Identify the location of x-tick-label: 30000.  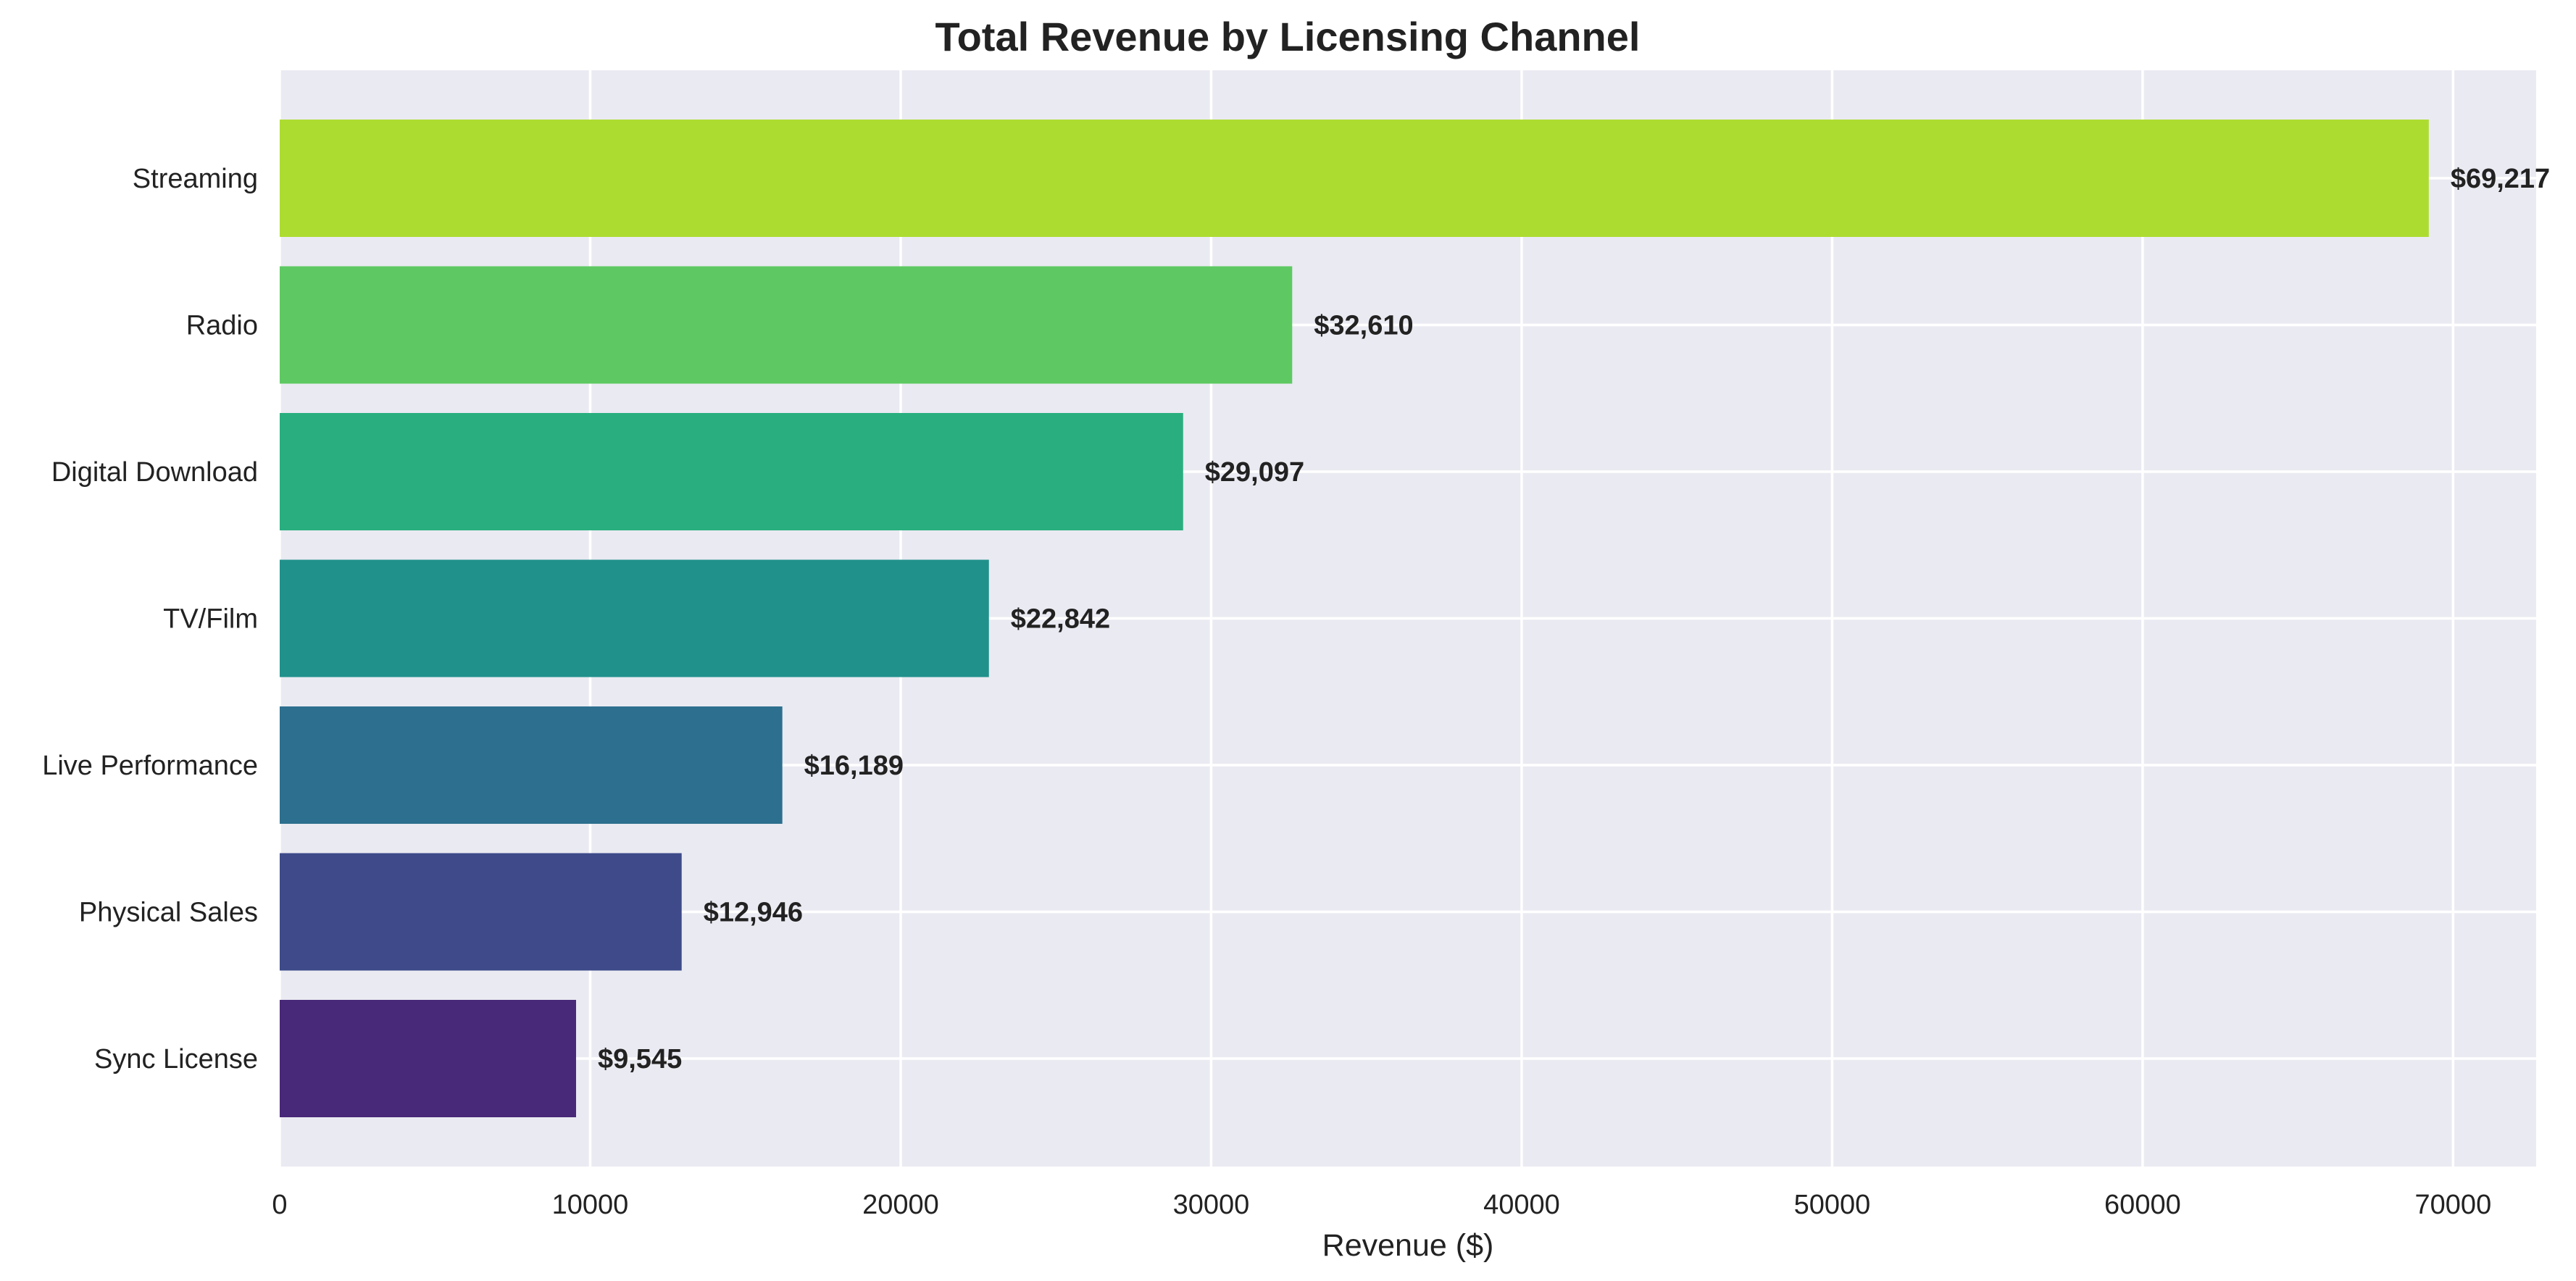
(1211, 1205).